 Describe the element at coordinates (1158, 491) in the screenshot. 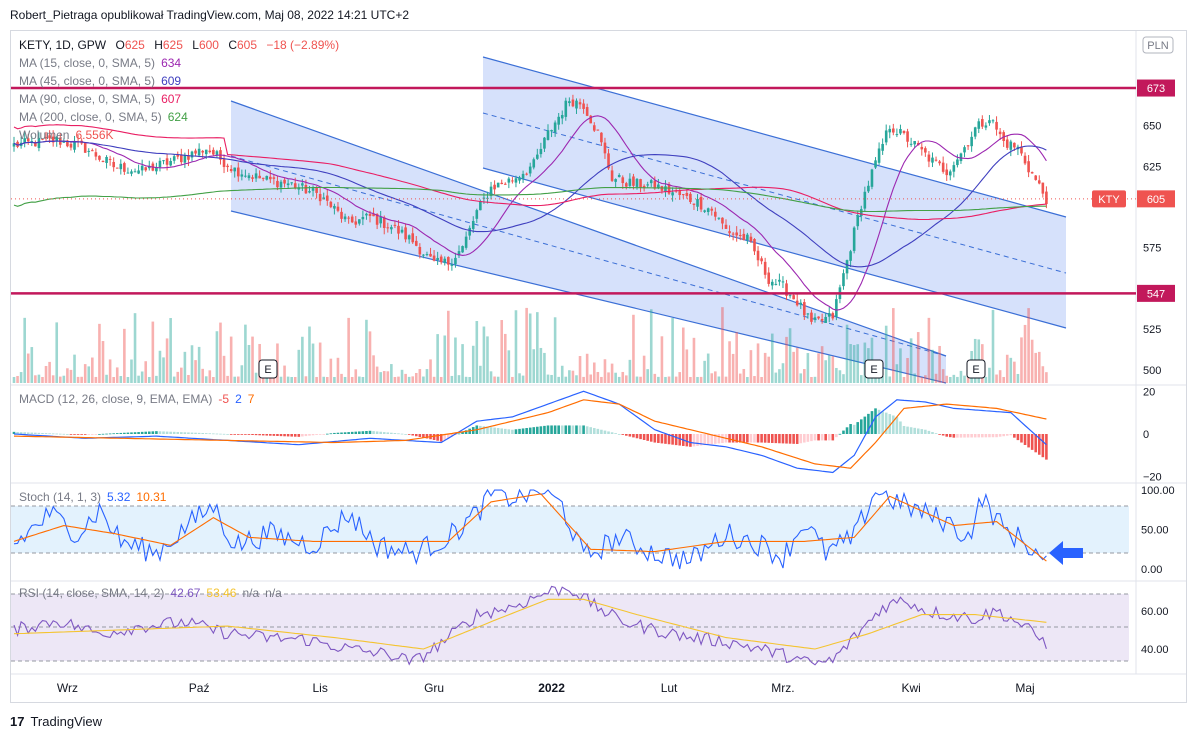

I see `stoch-tick-label: 100.00` at that location.